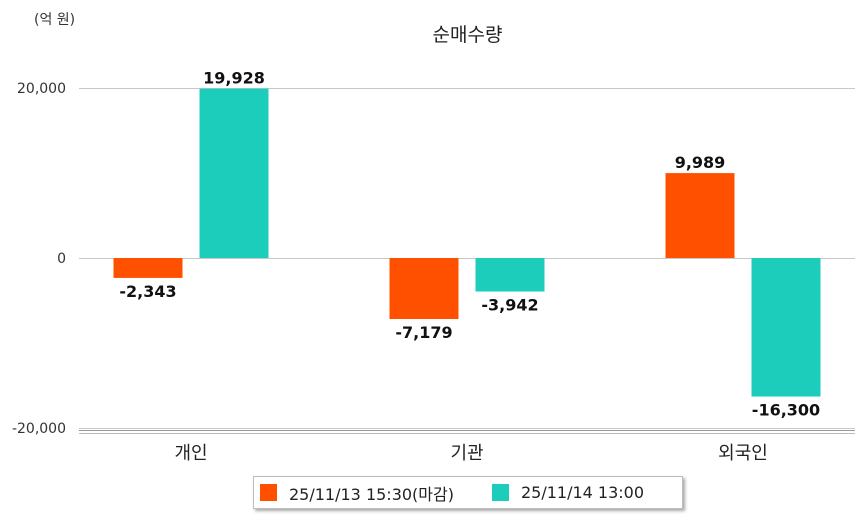  What do you see at coordinates (466, 453) in the screenshot?
I see `x-tick-label: 기관` at bounding box center [466, 453].